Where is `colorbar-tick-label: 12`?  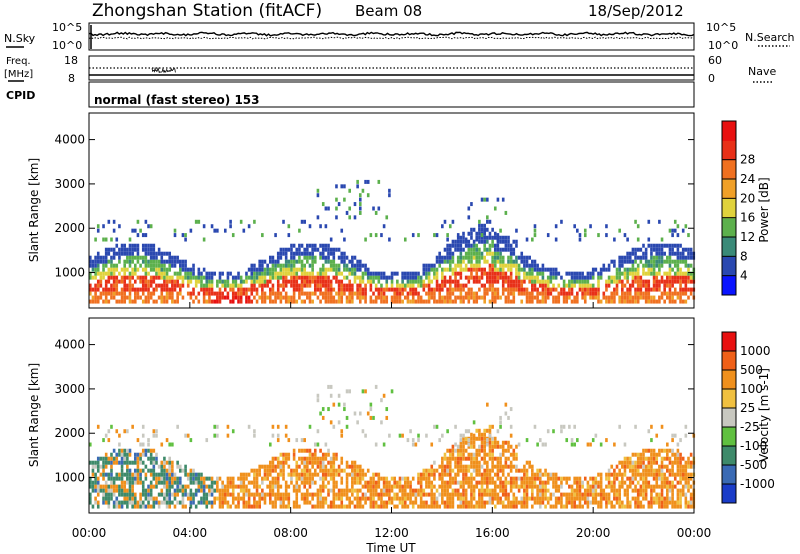 colorbar-tick-label: 12 is located at coordinates (747, 237).